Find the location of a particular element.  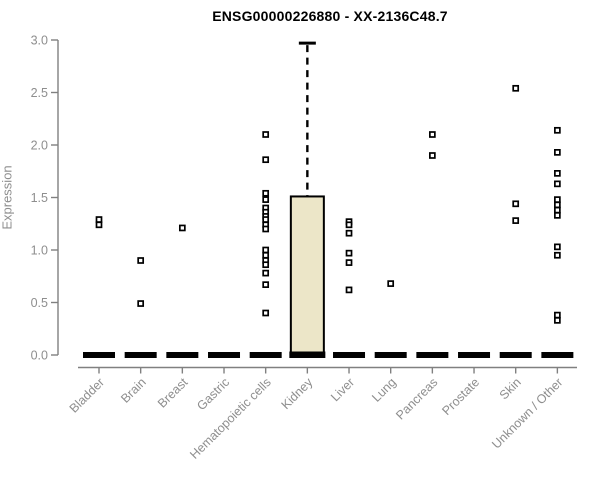

box-liver is located at coordinates (349, 355).